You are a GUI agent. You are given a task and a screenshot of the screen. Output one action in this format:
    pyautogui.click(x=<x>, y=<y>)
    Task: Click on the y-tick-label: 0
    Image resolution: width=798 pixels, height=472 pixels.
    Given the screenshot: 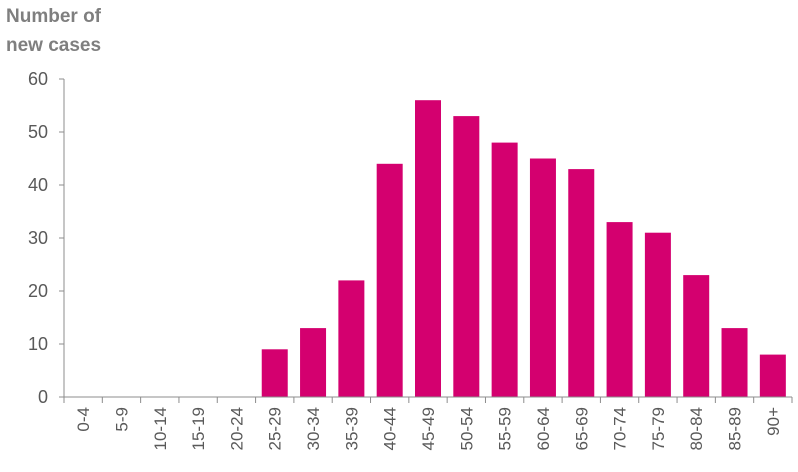 What is the action you would take?
    pyautogui.click(x=43, y=397)
    